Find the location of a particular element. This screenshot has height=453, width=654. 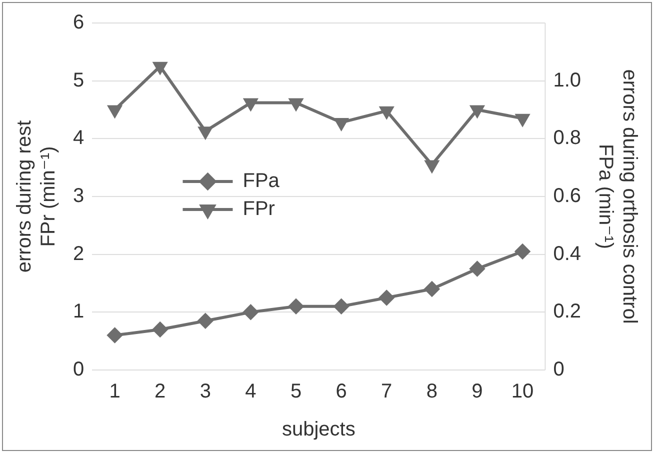

x-tick-label: 2 is located at coordinates (160, 391).